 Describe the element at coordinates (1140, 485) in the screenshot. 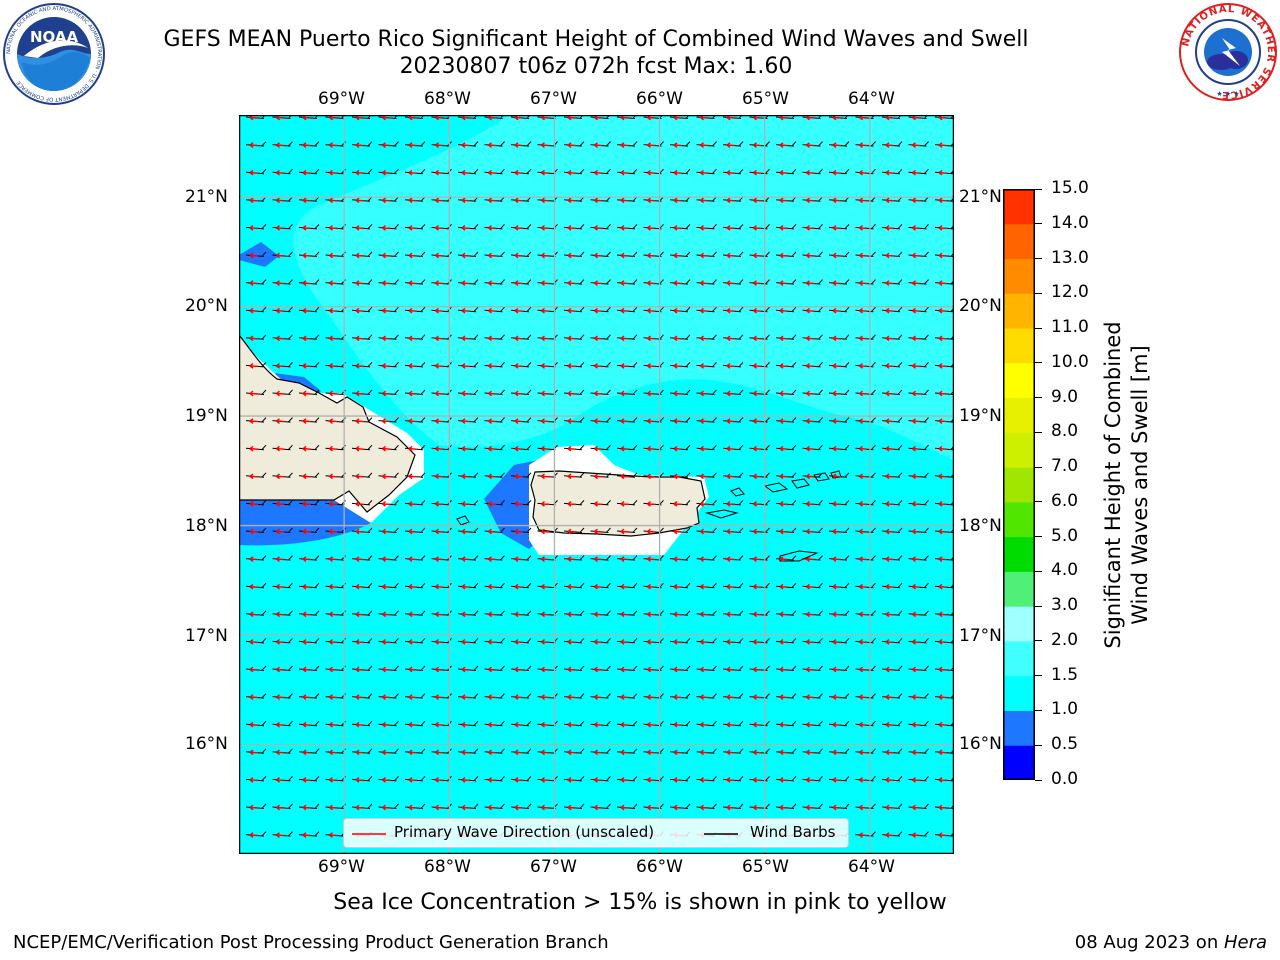

I see `colorbar-title-line2: Wind Waves and Swell [m]` at that location.